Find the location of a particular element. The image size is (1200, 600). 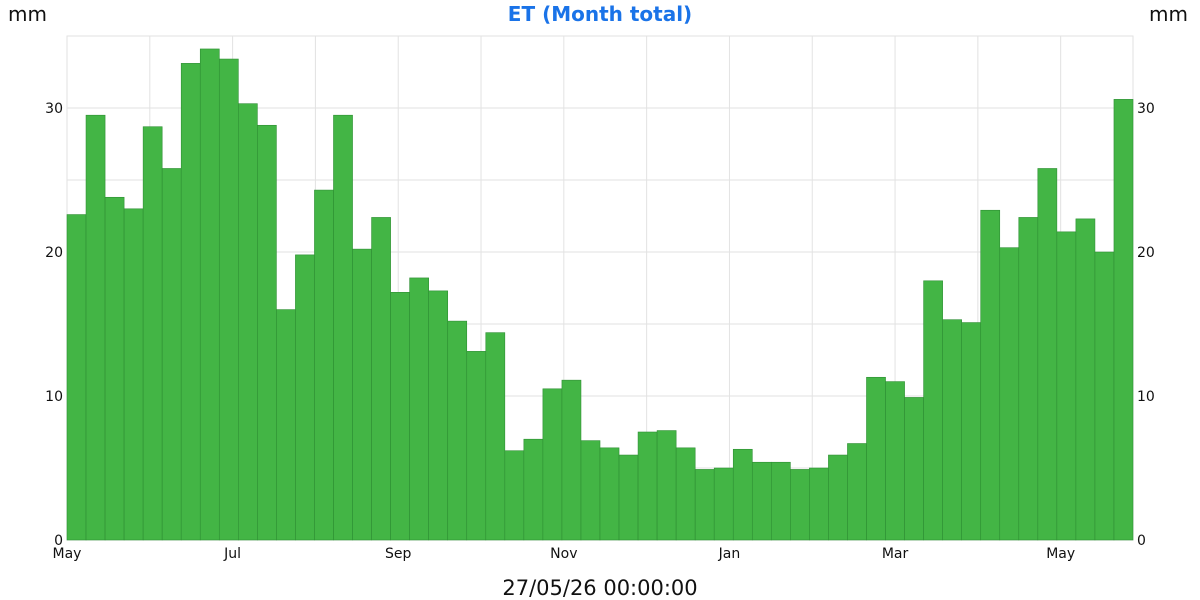

y-tick-label-right: 10 is located at coordinates (1146, 397).